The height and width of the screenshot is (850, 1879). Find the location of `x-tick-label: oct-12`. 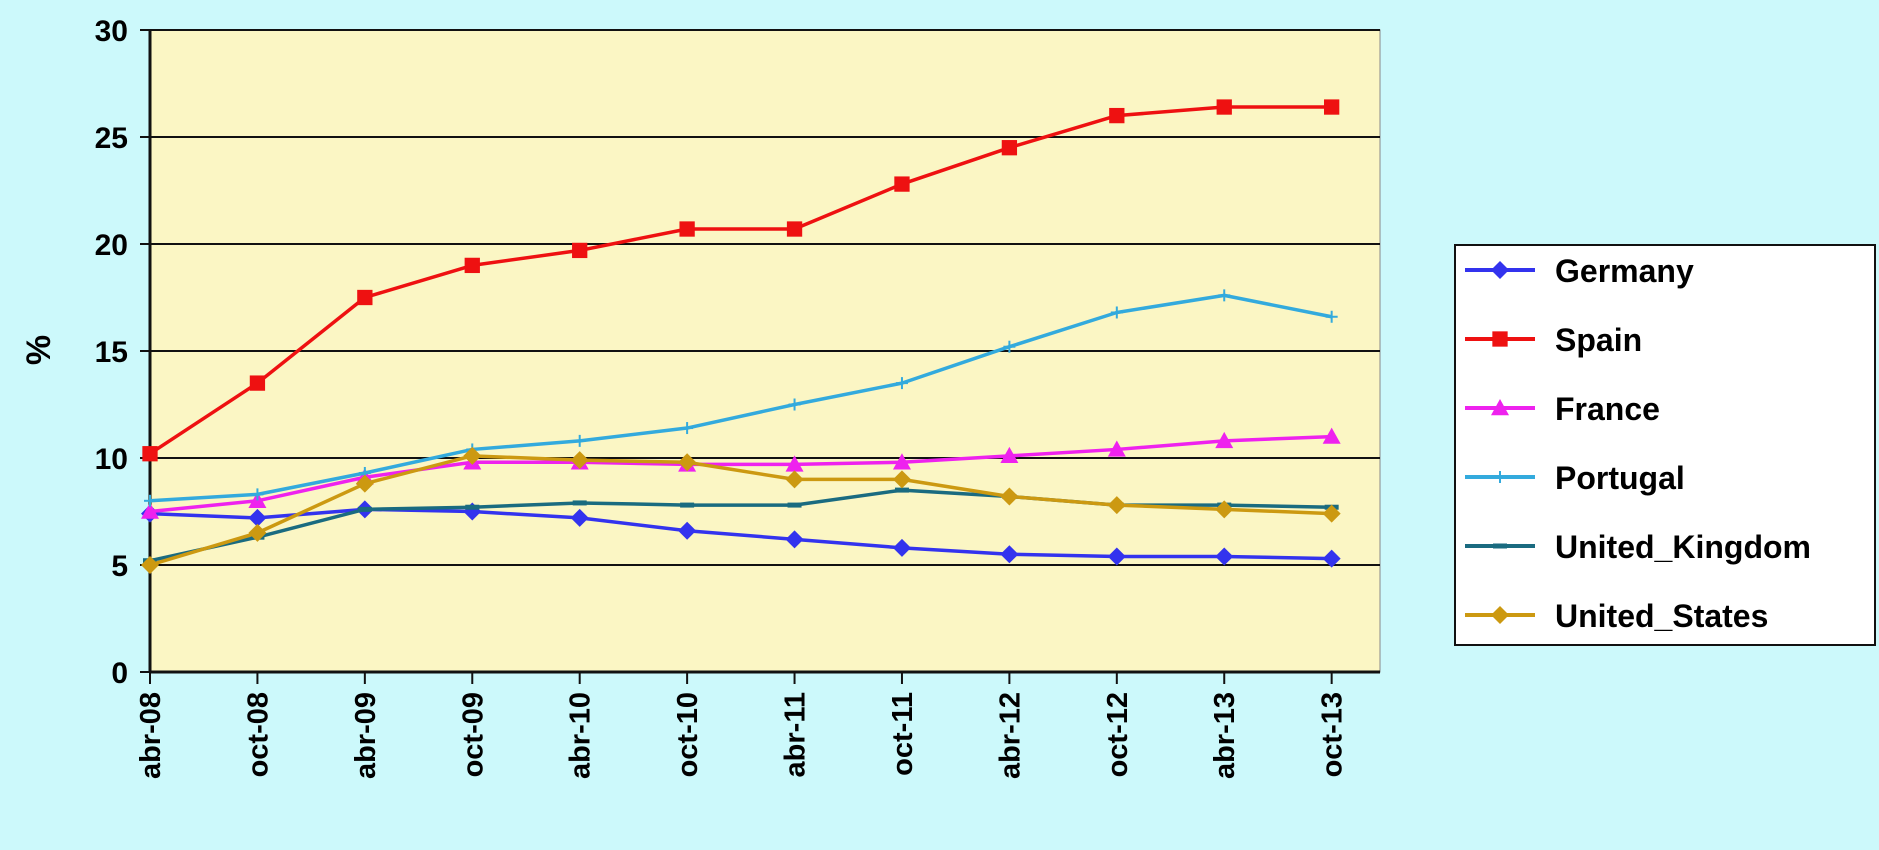

x-tick-label: oct-12 is located at coordinates (1118, 734).